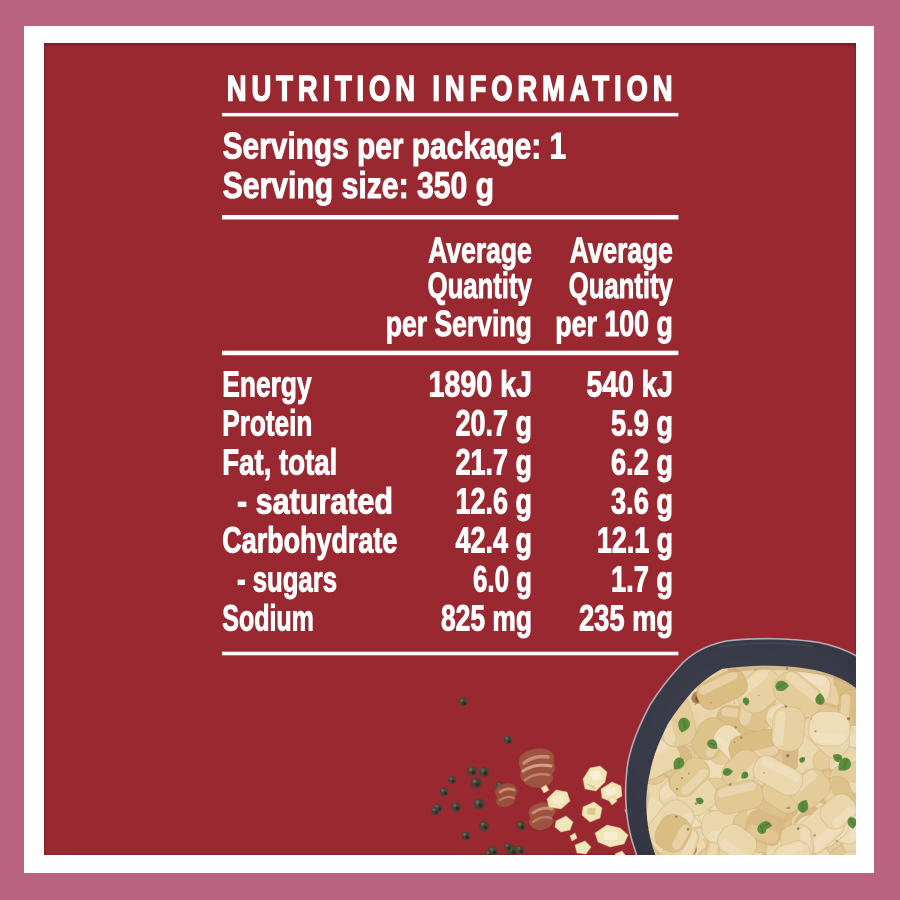 The width and height of the screenshot is (900, 900). I want to click on svg-text: 3.6 g, so click(642, 501).